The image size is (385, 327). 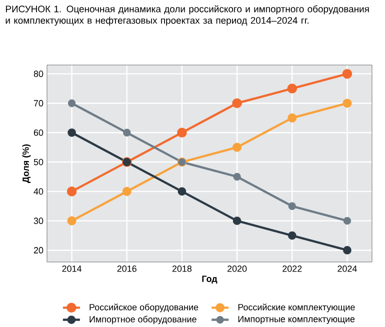 I want to click on y-tick-label: 50, so click(x=39, y=162).